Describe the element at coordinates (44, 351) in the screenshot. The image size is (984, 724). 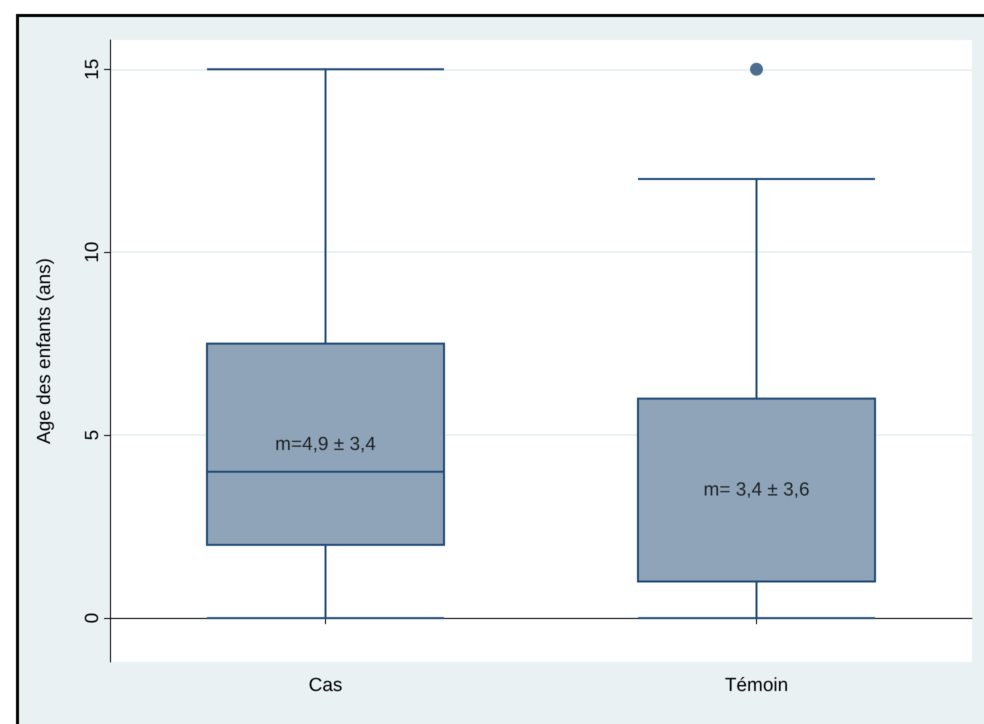
I see `y-axis-title: Age des enfants (ans)` at that location.